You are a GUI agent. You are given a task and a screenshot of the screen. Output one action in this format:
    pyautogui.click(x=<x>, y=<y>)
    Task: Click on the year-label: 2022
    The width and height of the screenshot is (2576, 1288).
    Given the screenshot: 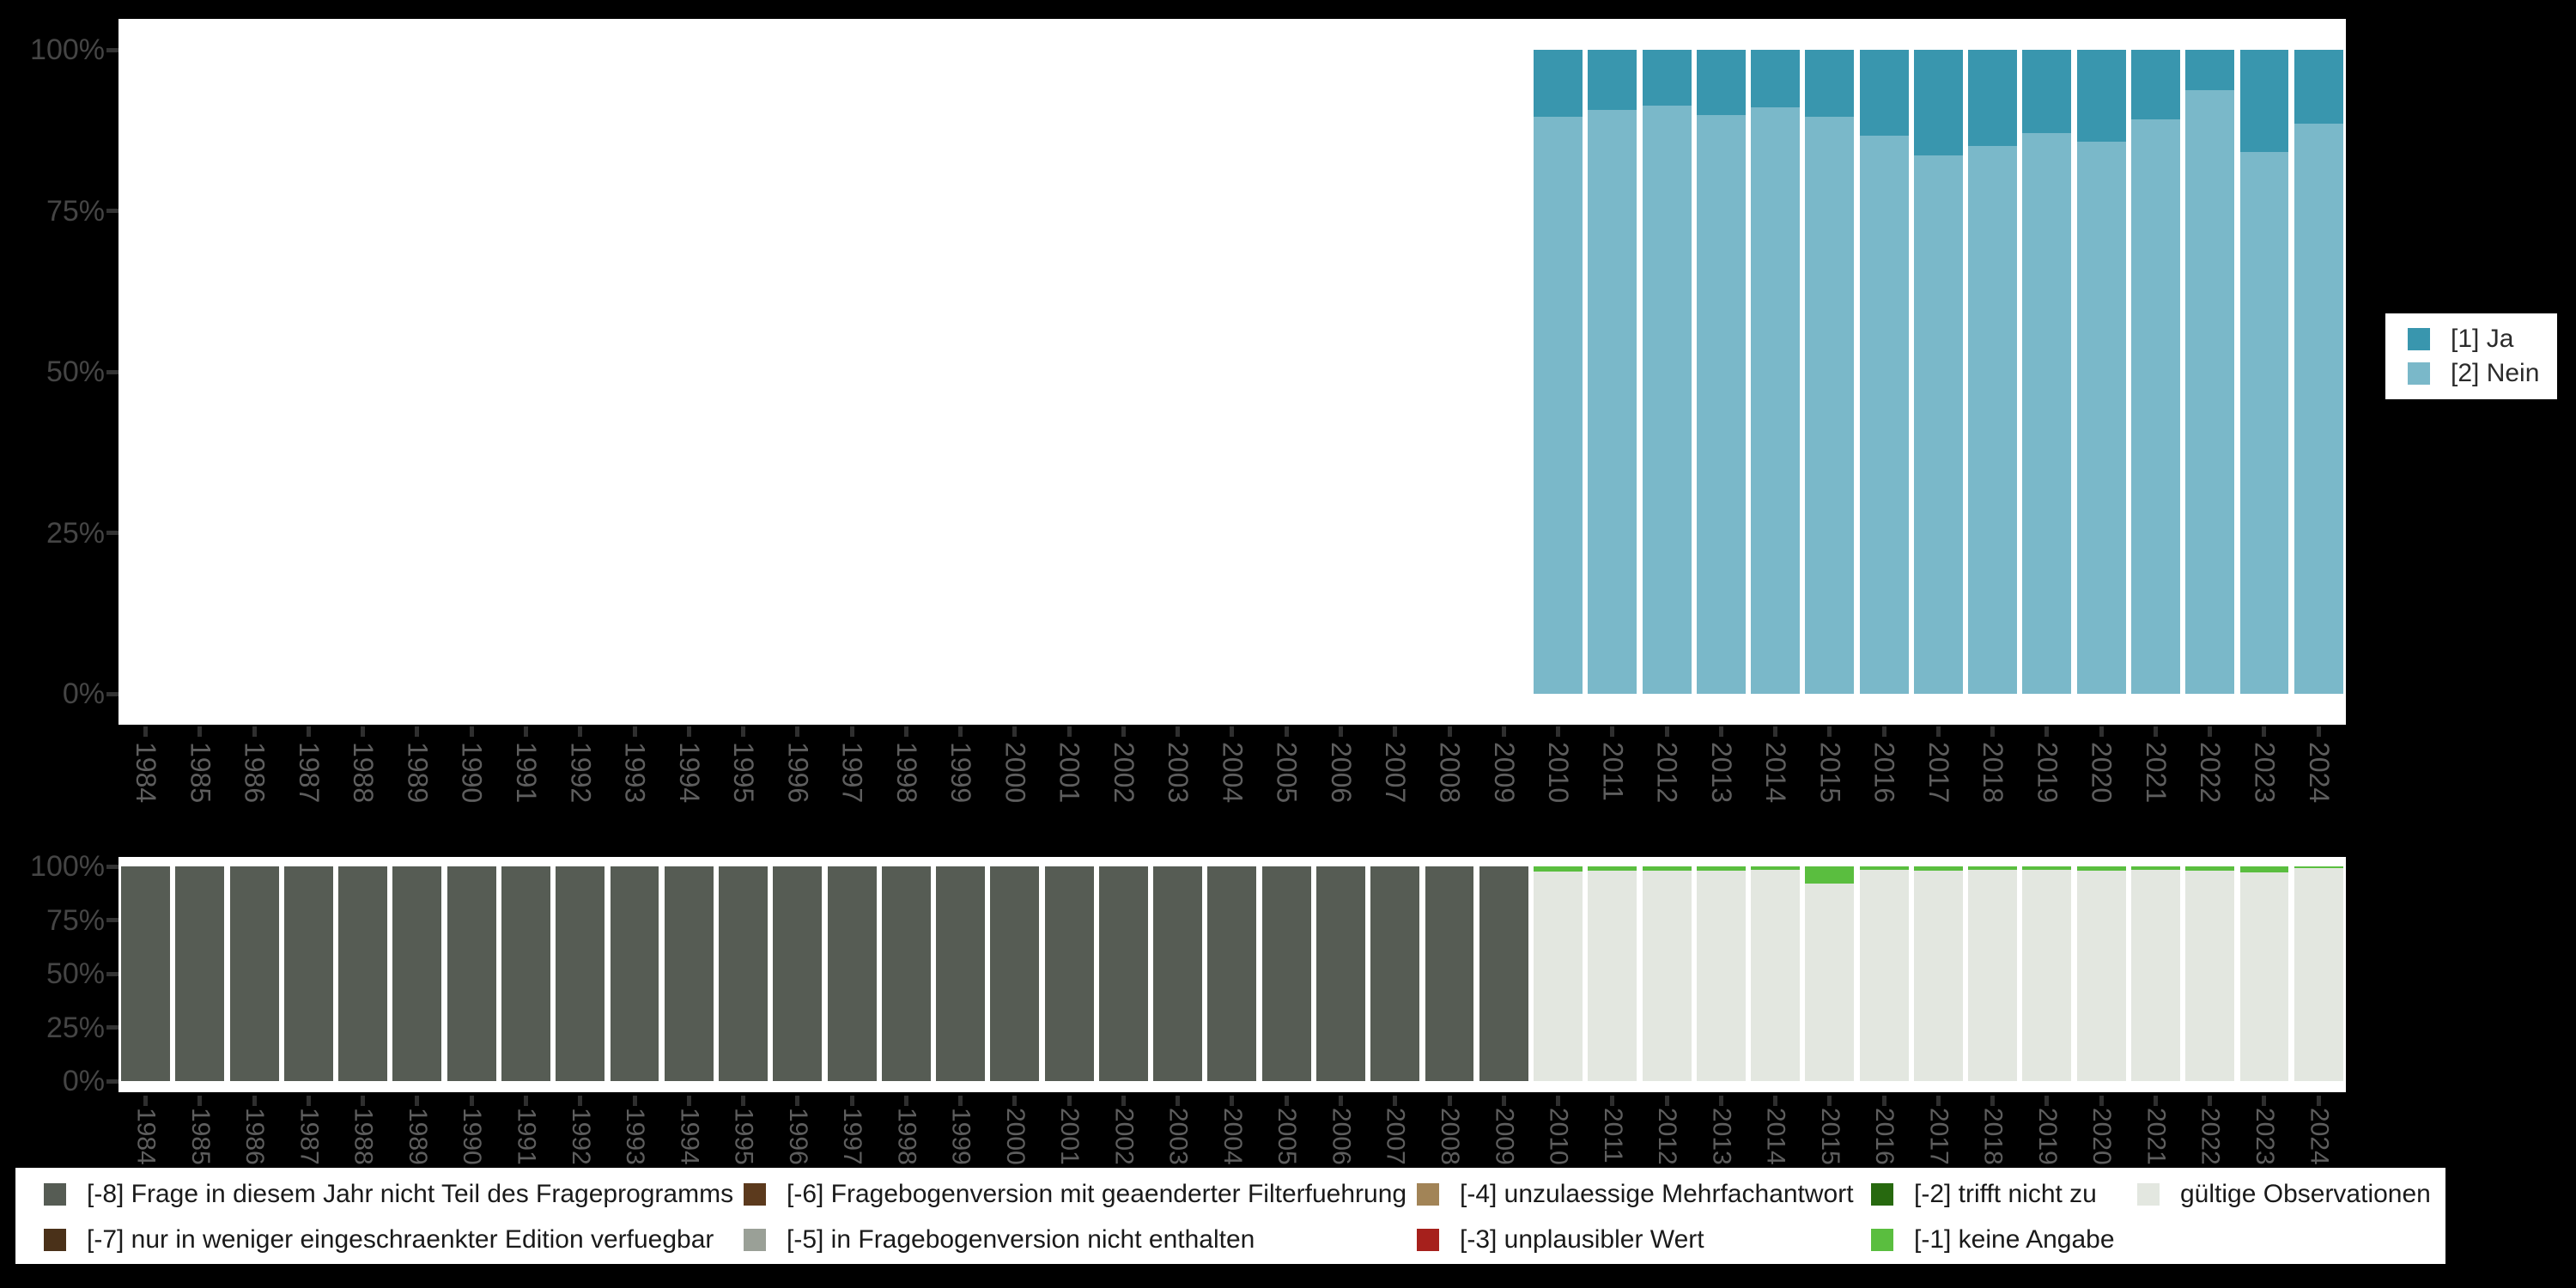 What is the action you would take?
    pyautogui.click(x=2211, y=773)
    